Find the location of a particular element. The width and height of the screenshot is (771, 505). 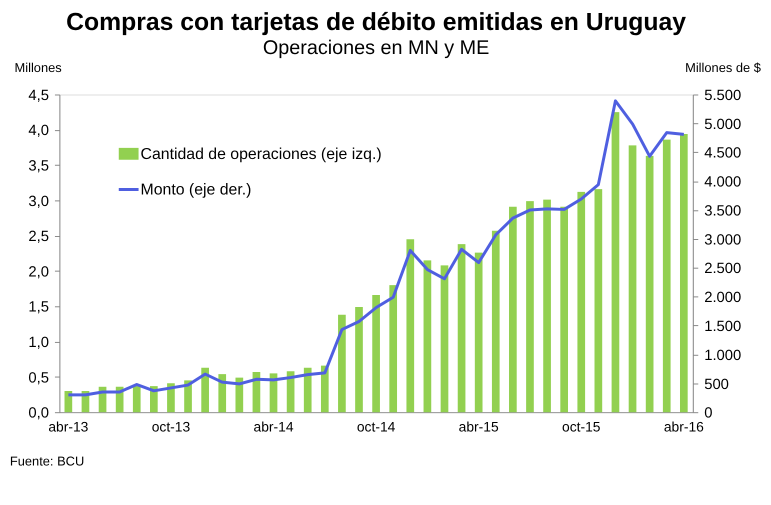

y2-tick-label: 4.000 is located at coordinates (723, 182).